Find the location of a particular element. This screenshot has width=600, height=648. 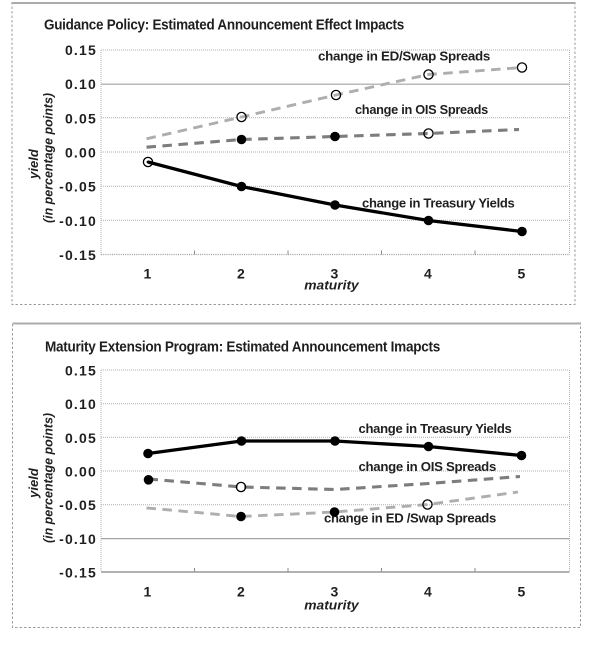

svg-text: change in ED /Swap Spreads is located at coordinates (410, 518).